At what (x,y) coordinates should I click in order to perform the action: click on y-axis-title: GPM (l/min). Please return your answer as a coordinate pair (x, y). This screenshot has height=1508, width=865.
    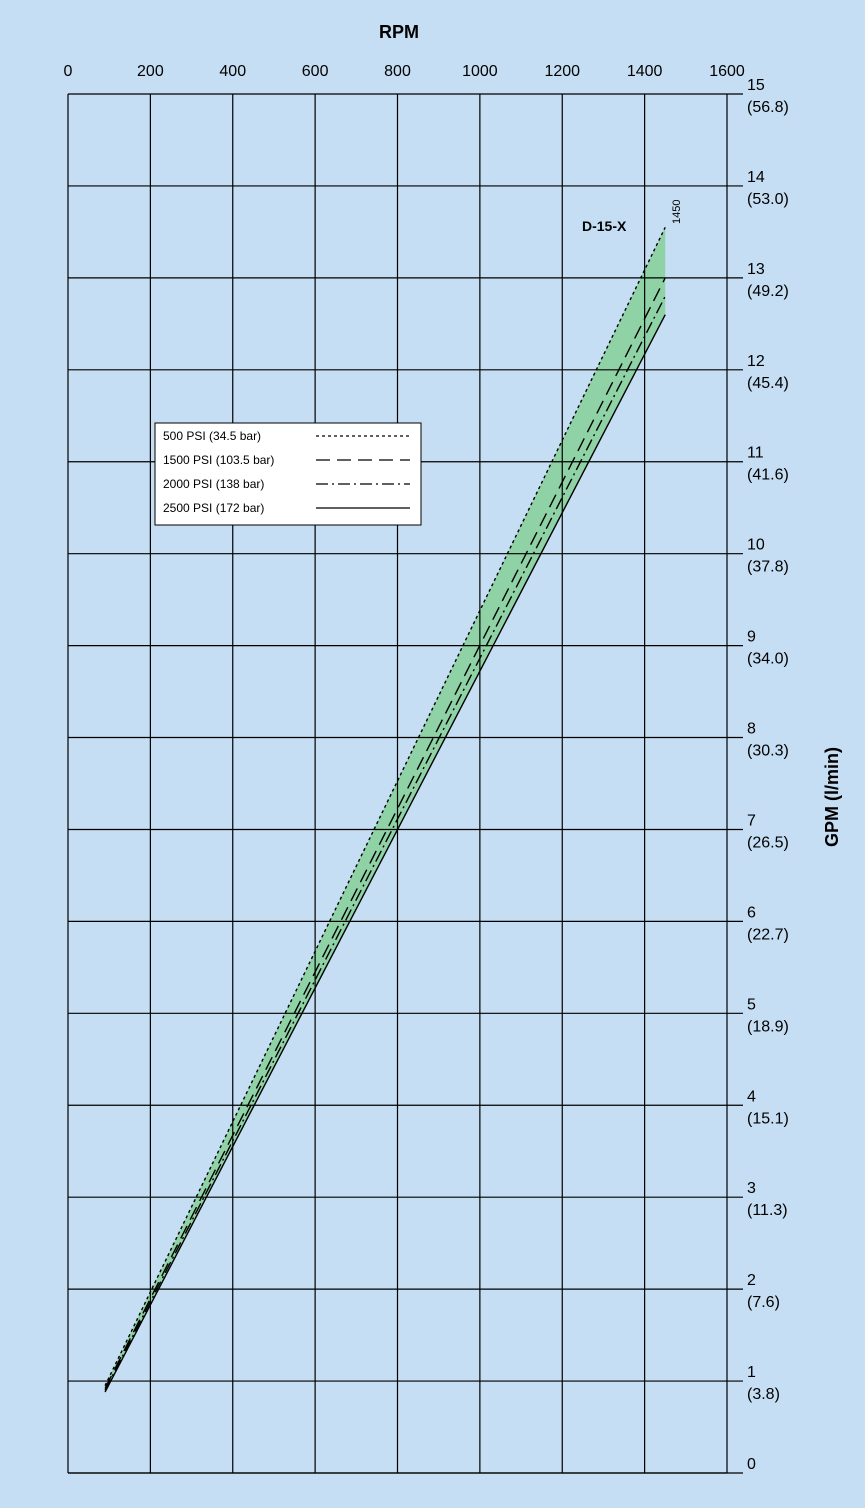
    Looking at the image, I should click on (832, 797).